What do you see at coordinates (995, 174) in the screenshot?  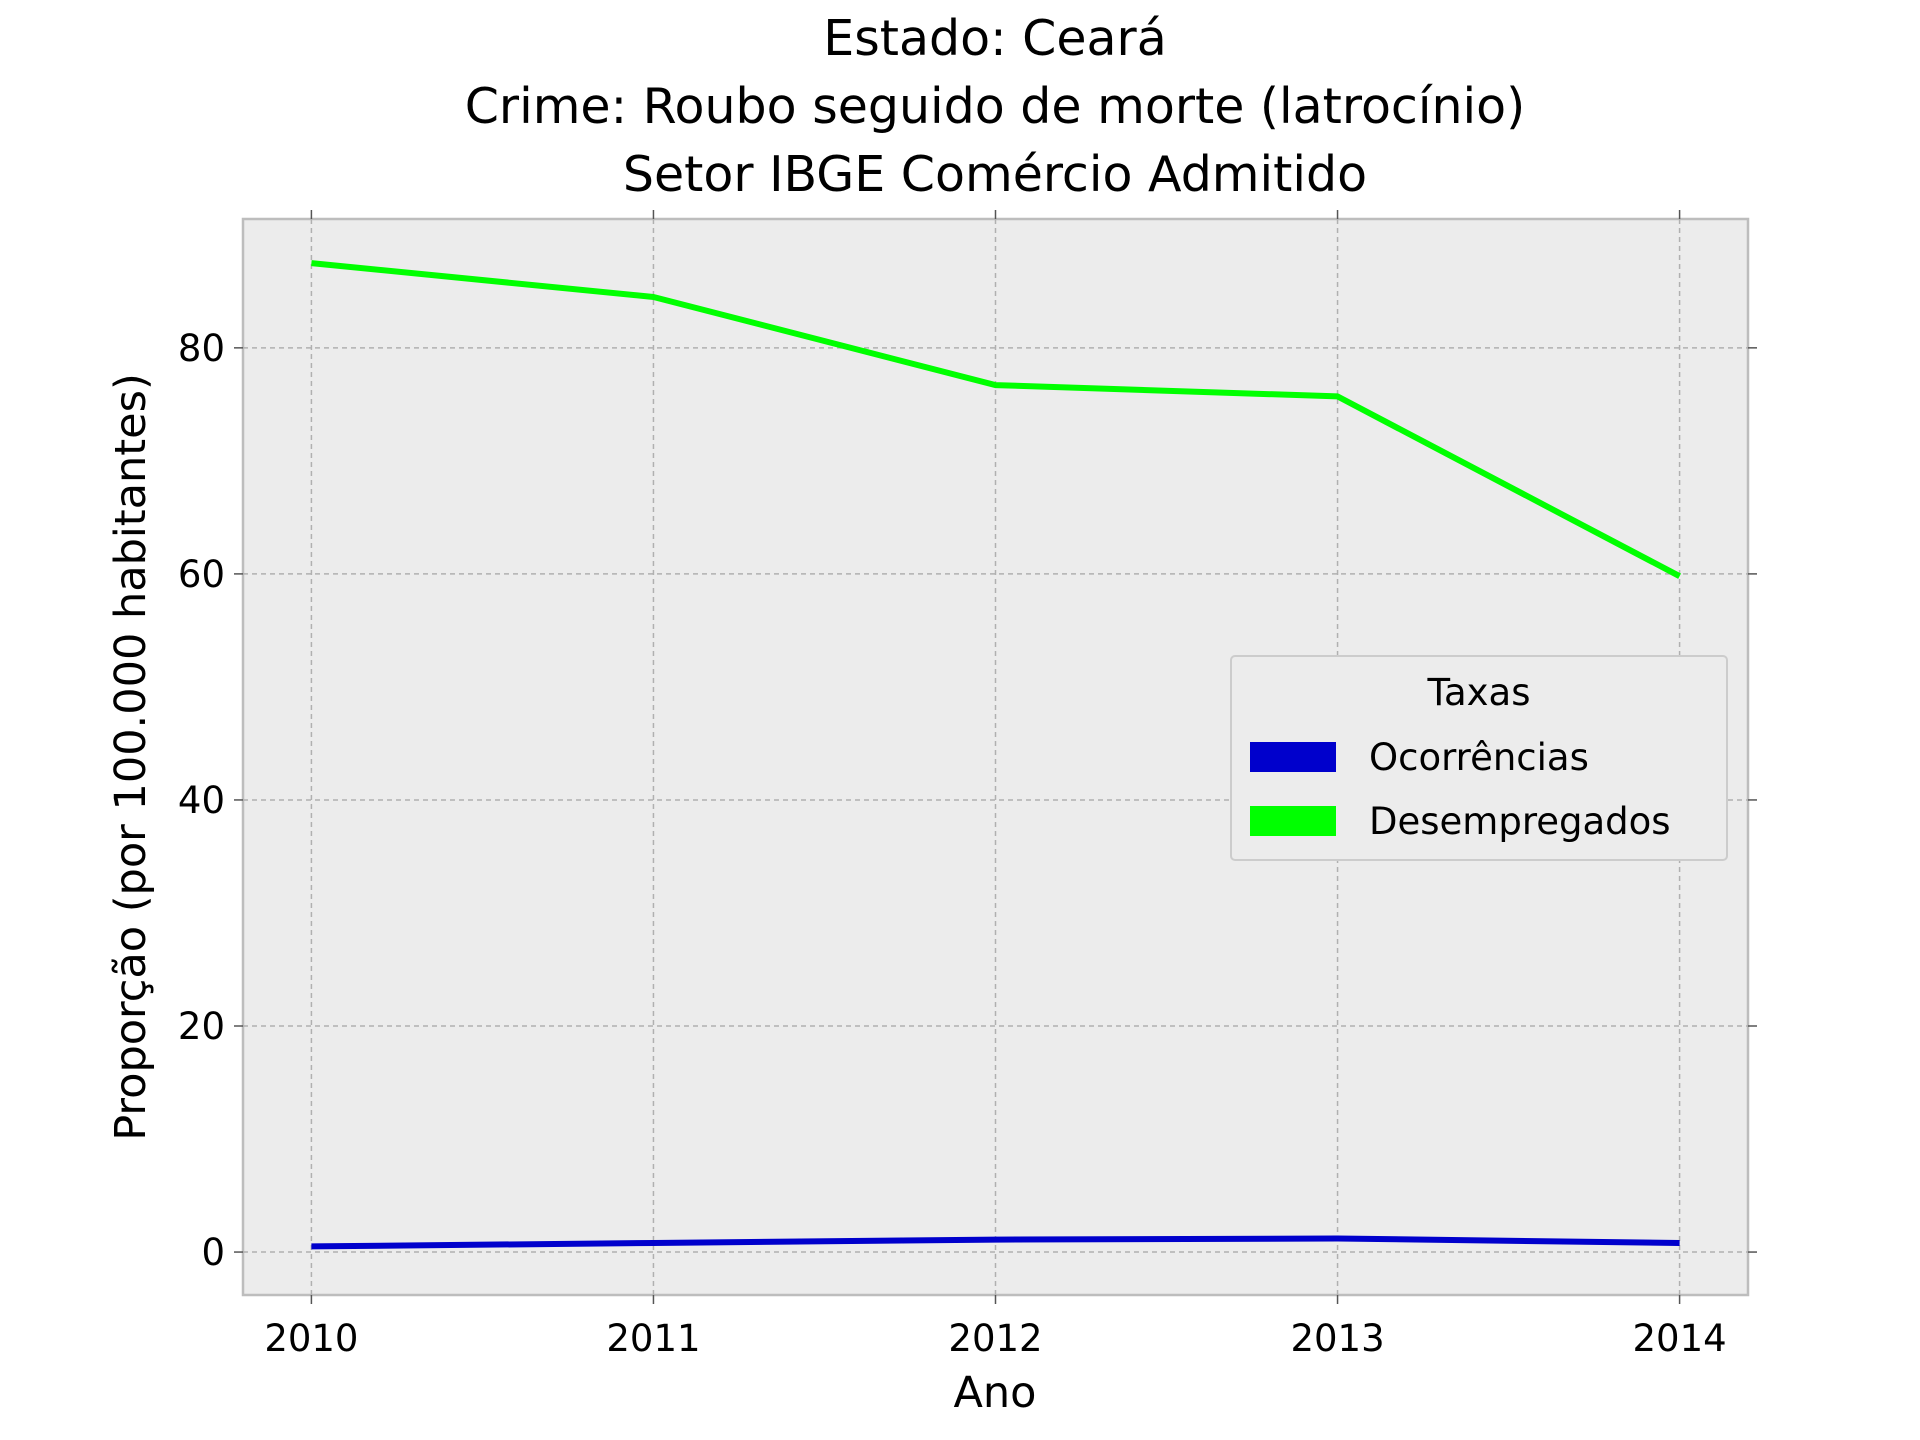 I see `title-line-3: Setor IBGE Comércio Admitido` at bounding box center [995, 174].